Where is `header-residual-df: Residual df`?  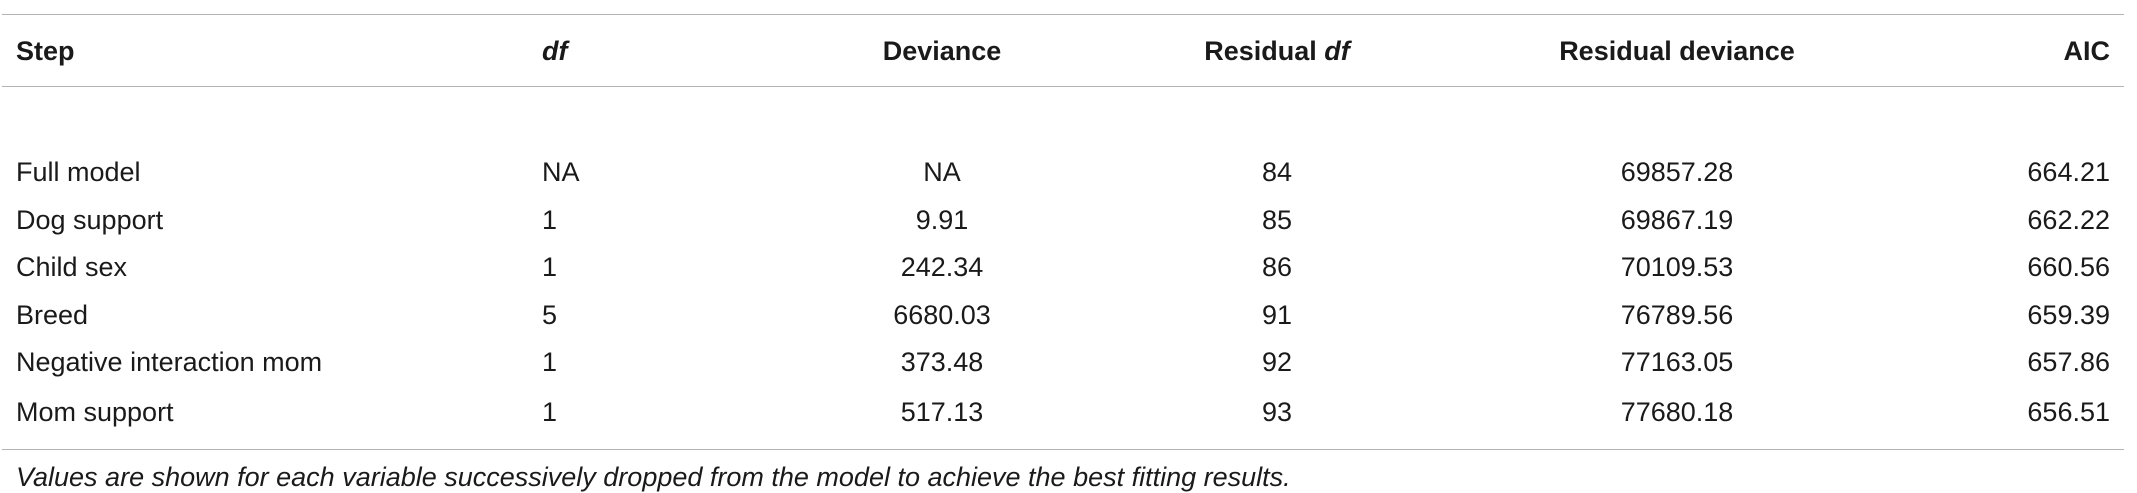
header-residual-df: Residual df is located at coordinates (1277, 51).